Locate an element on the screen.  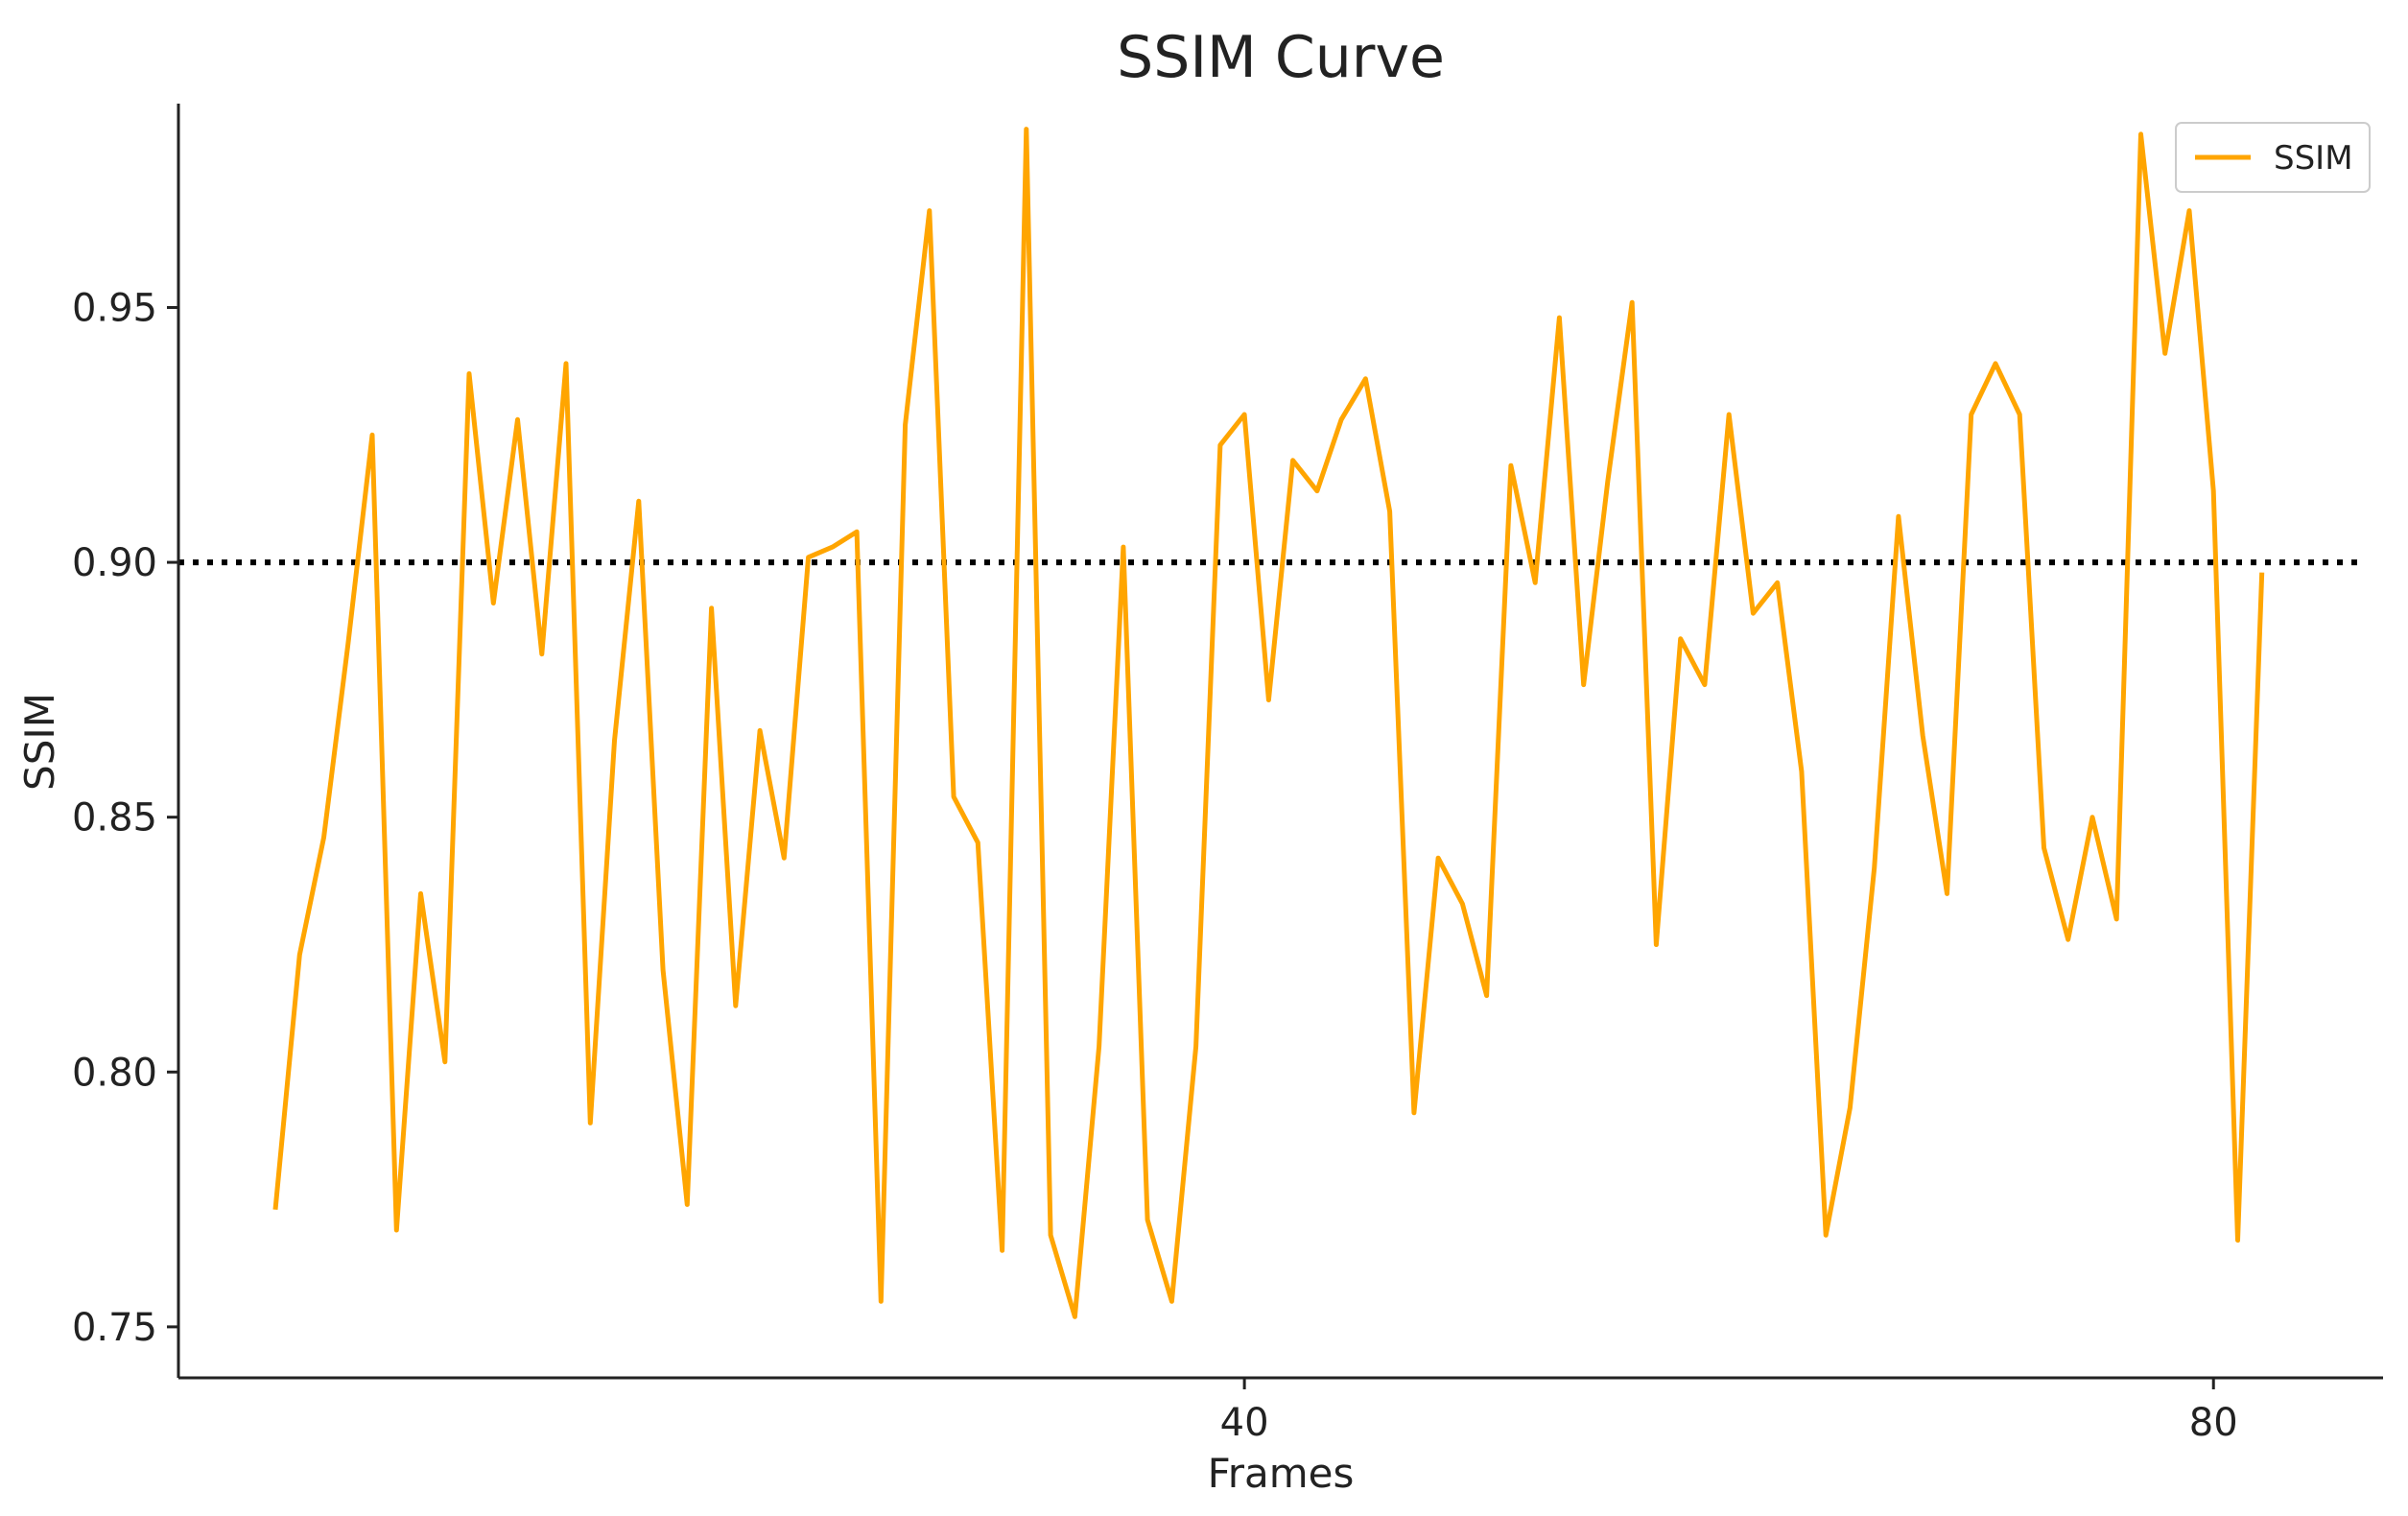
x-tick-label: 40 is located at coordinates (1244, 1423).